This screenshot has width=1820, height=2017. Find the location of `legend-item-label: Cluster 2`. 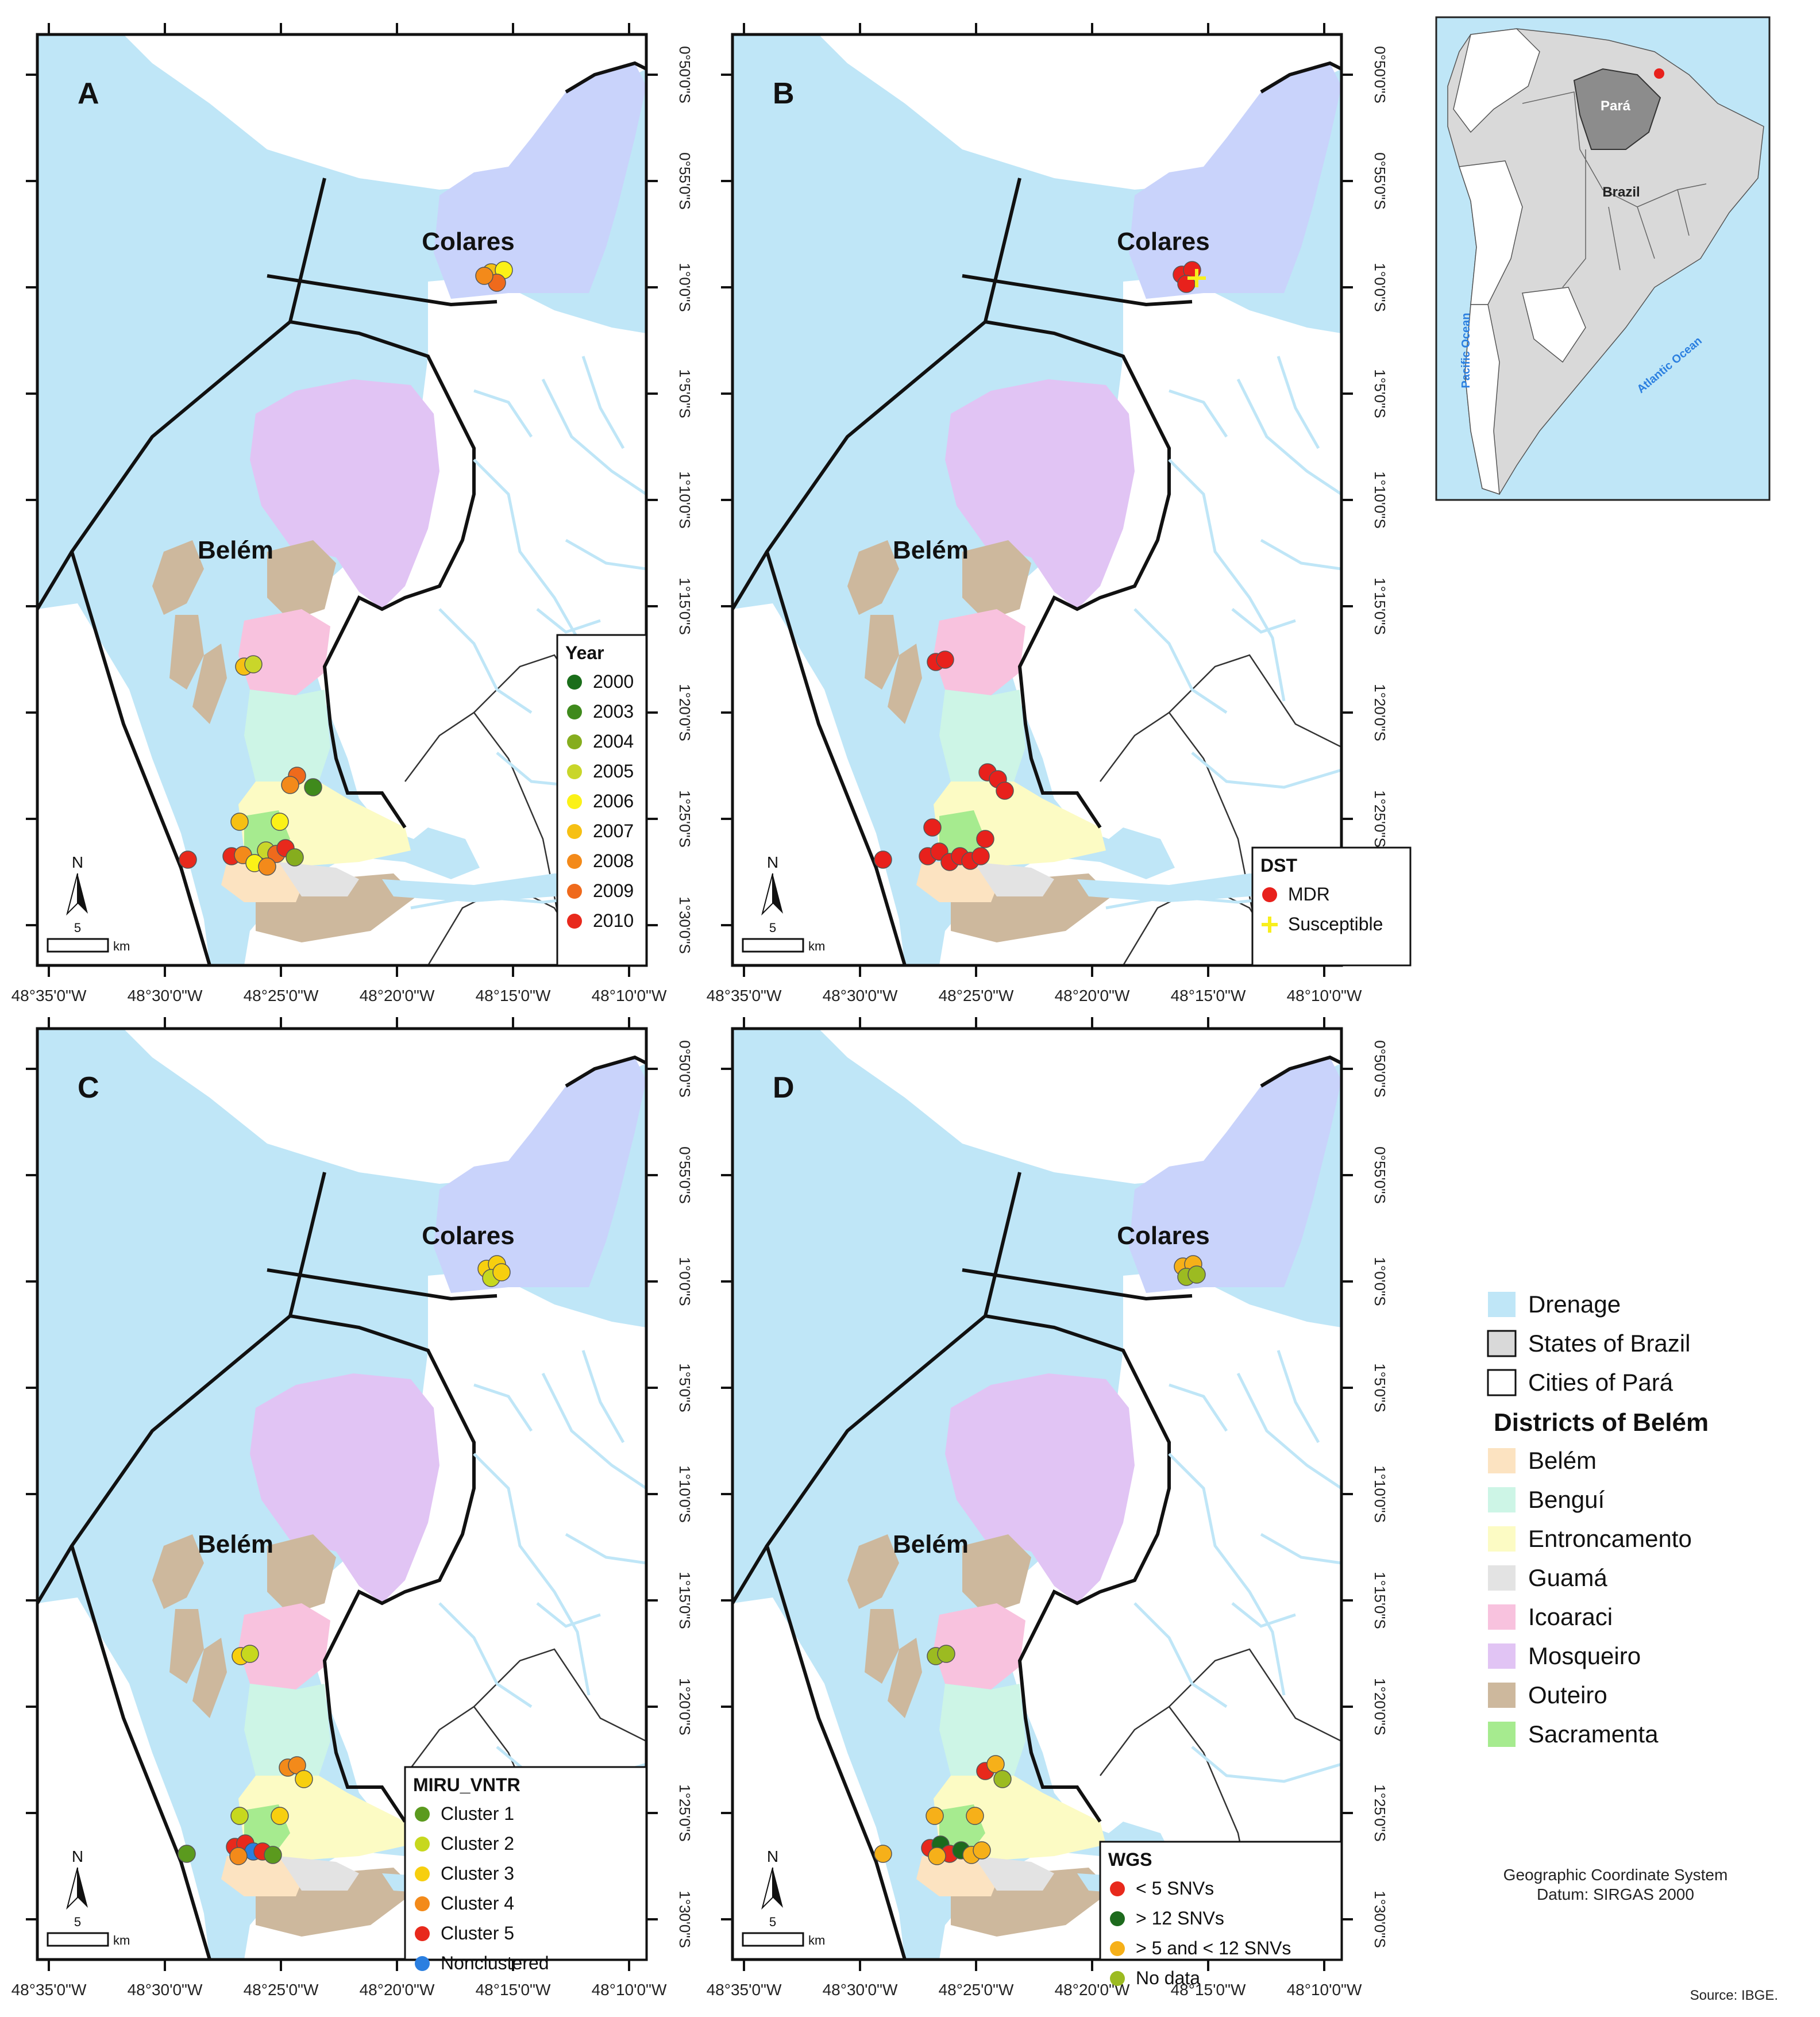

legend-item-label: Cluster 2 is located at coordinates (477, 1843).